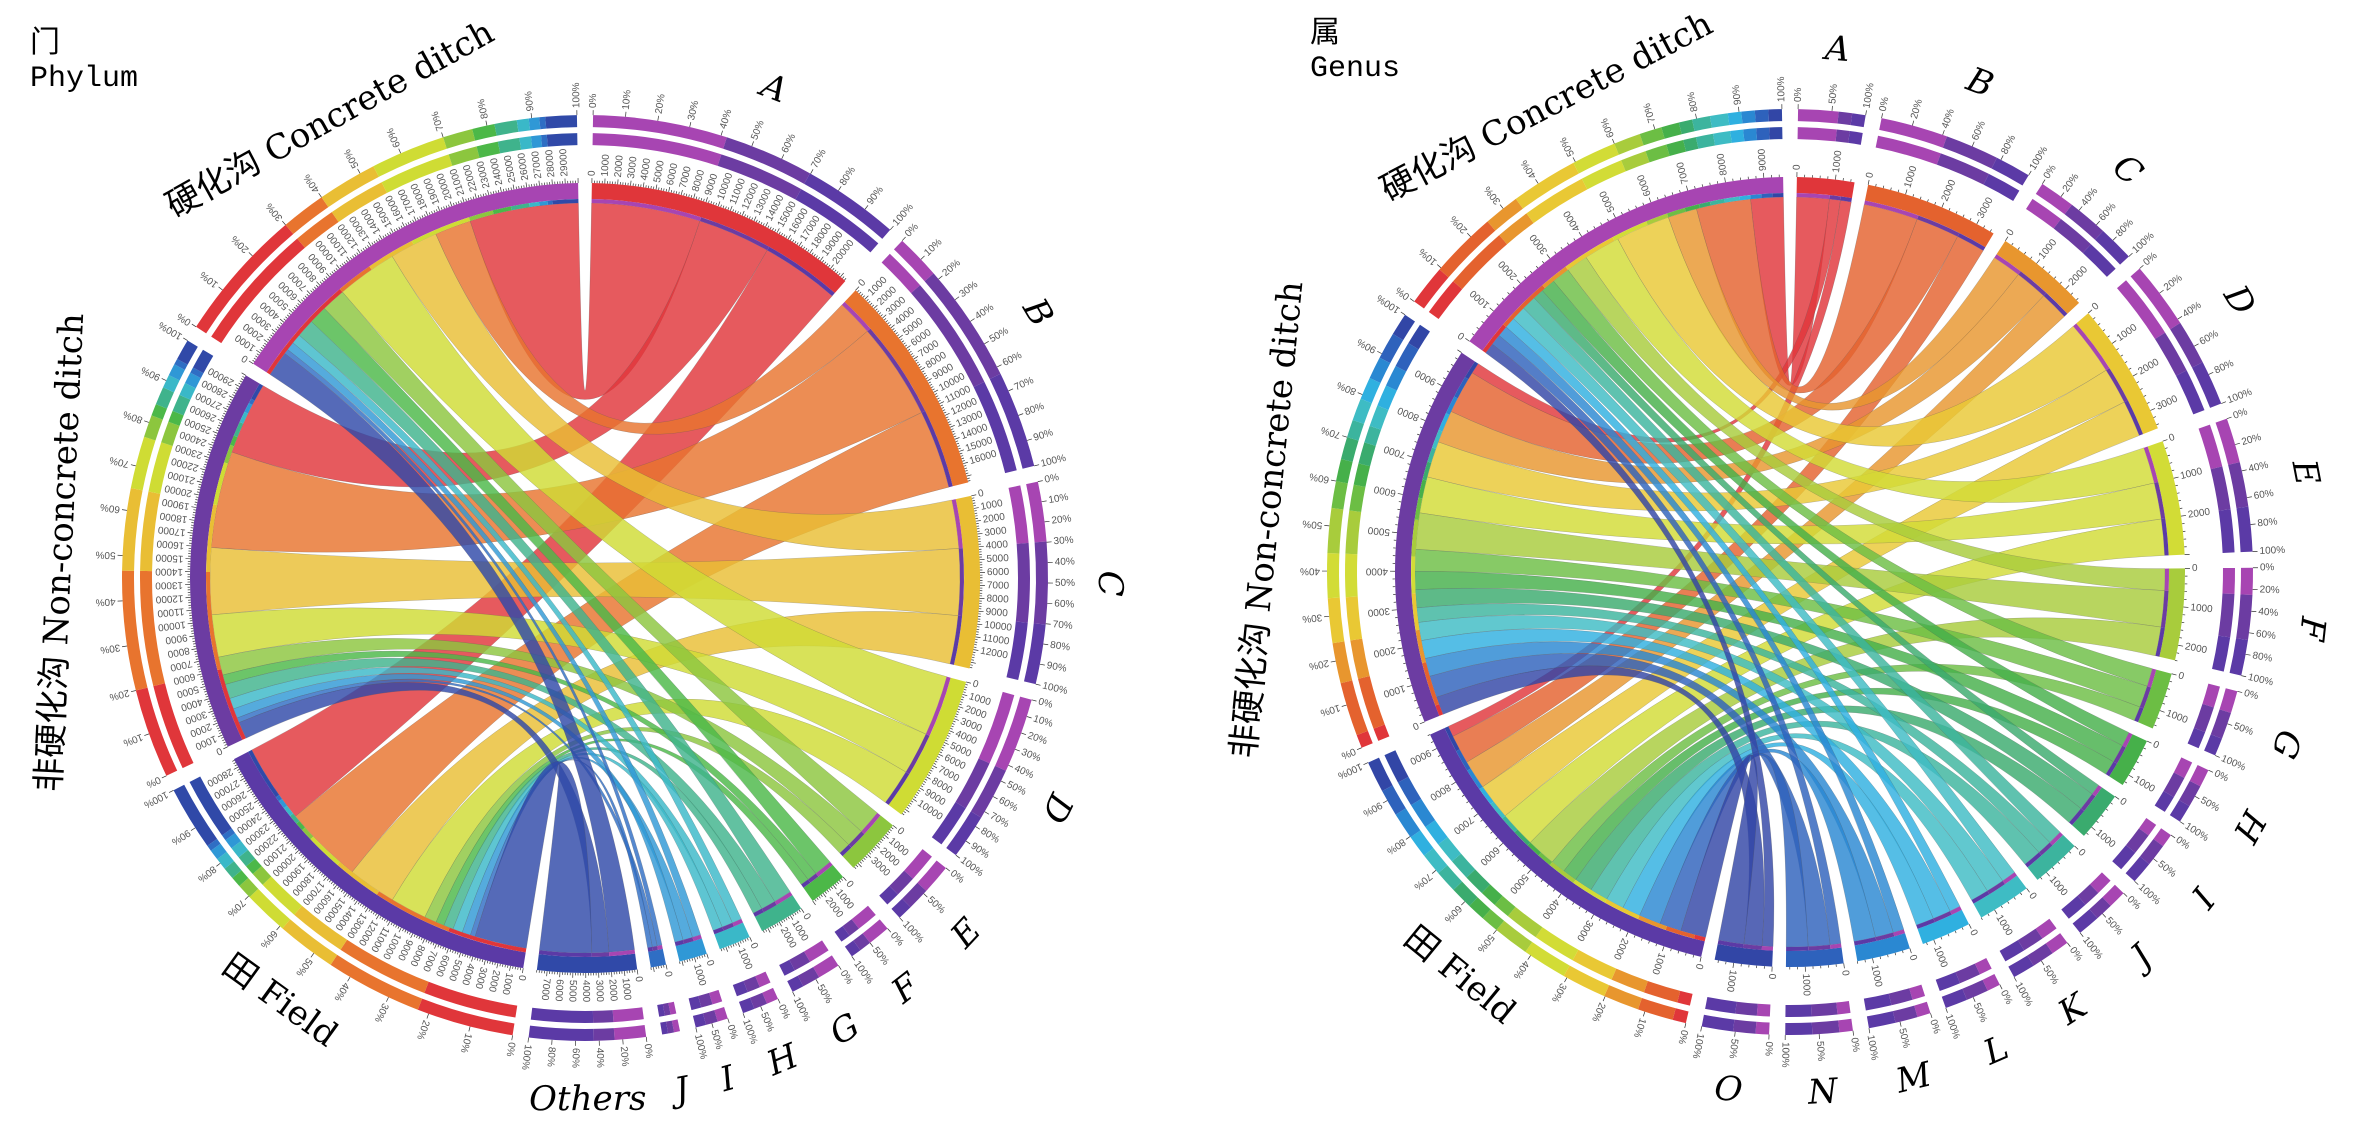 The width and height of the screenshot is (2362, 1136). What do you see at coordinates (1875, 976) in the screenshot?
I see `tick-label: 1000` at bounding box center [1875, 976].